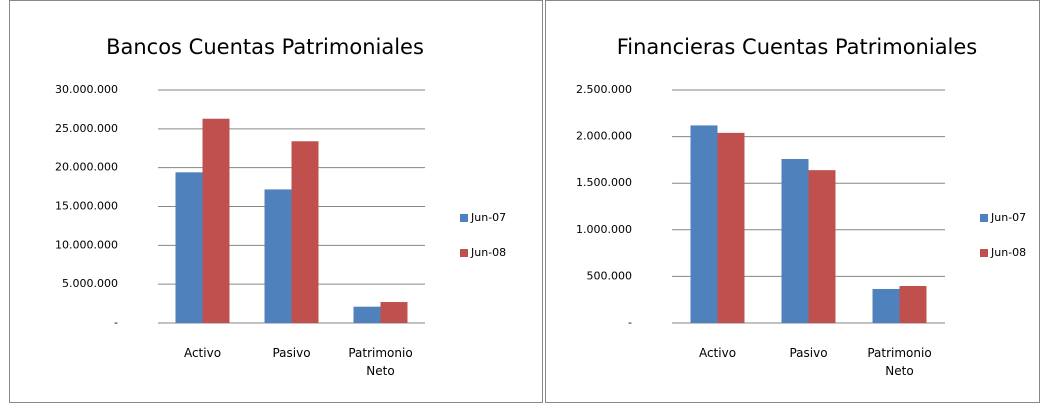  Describe the element at coordinates (604, 229) in the screenshot. I see `y-tick-label: 1.000.000` at that location.